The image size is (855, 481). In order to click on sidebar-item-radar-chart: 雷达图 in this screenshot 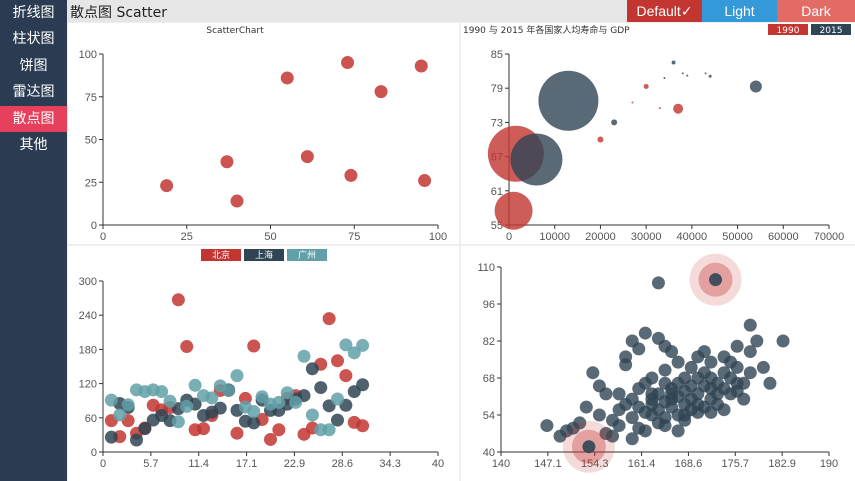, I will do `click(33, 92)`.